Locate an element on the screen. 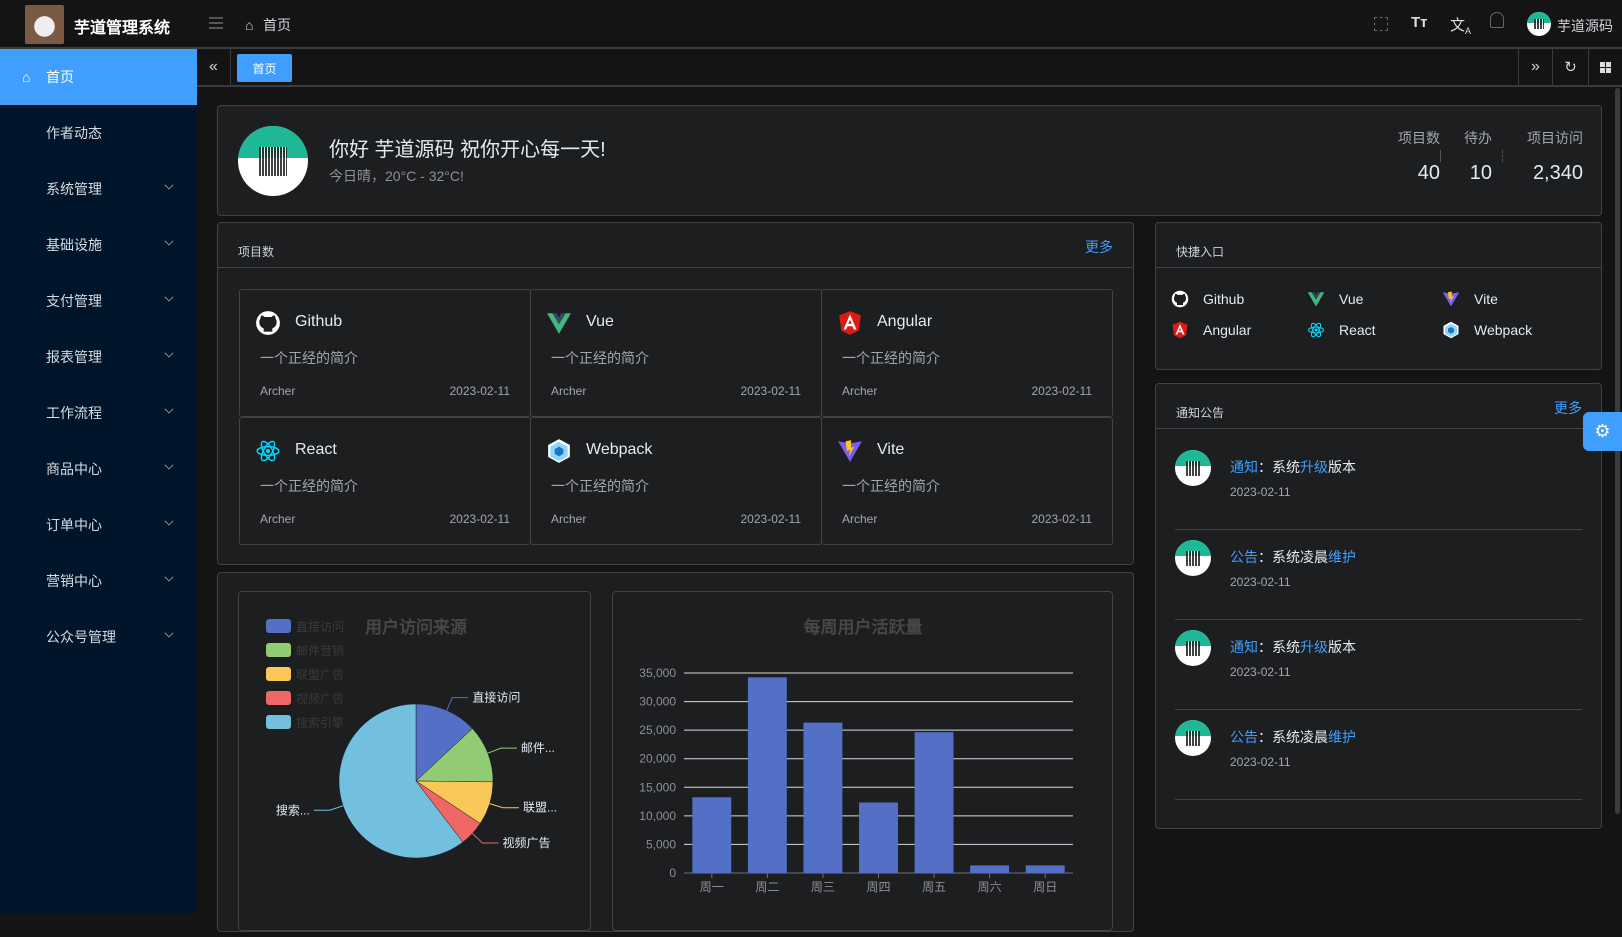 The height and width of the screenshot is (937, 1622). sidebar-item-product: 商品中心 is located at coordinates (98, 469).